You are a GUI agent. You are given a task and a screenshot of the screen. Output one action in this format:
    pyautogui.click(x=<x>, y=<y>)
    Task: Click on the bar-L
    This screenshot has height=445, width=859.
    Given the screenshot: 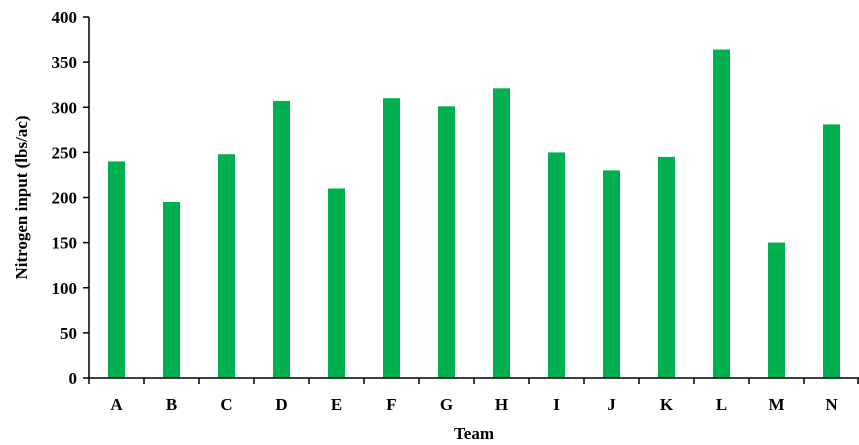 What is the action you would take?
    pyautogui.click(x=721, y=213)
    